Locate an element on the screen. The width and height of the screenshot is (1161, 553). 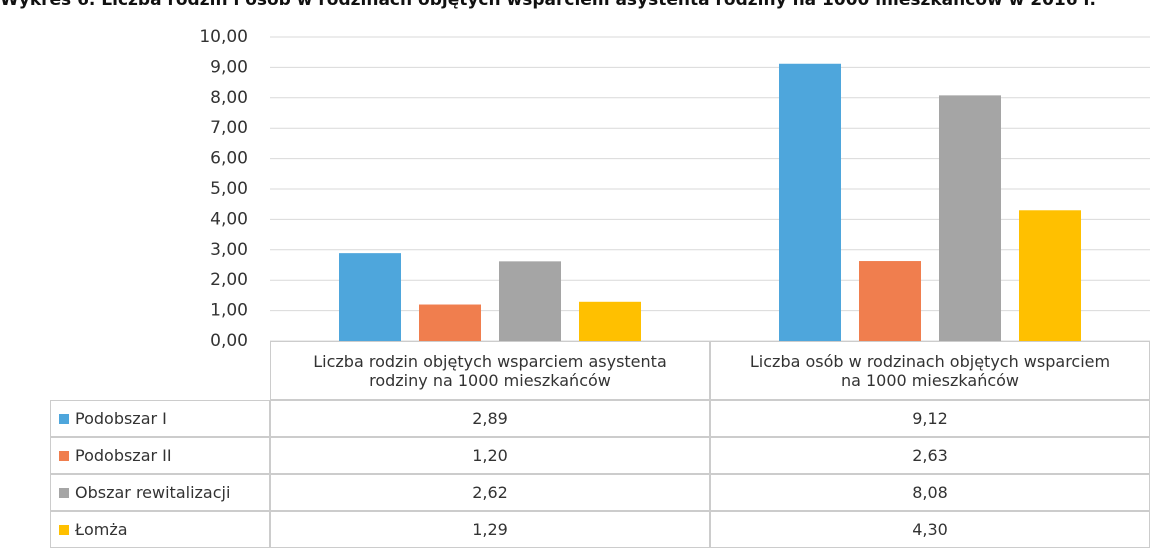
value-cell-text: 2,89 is located at coordinates (490, 418).